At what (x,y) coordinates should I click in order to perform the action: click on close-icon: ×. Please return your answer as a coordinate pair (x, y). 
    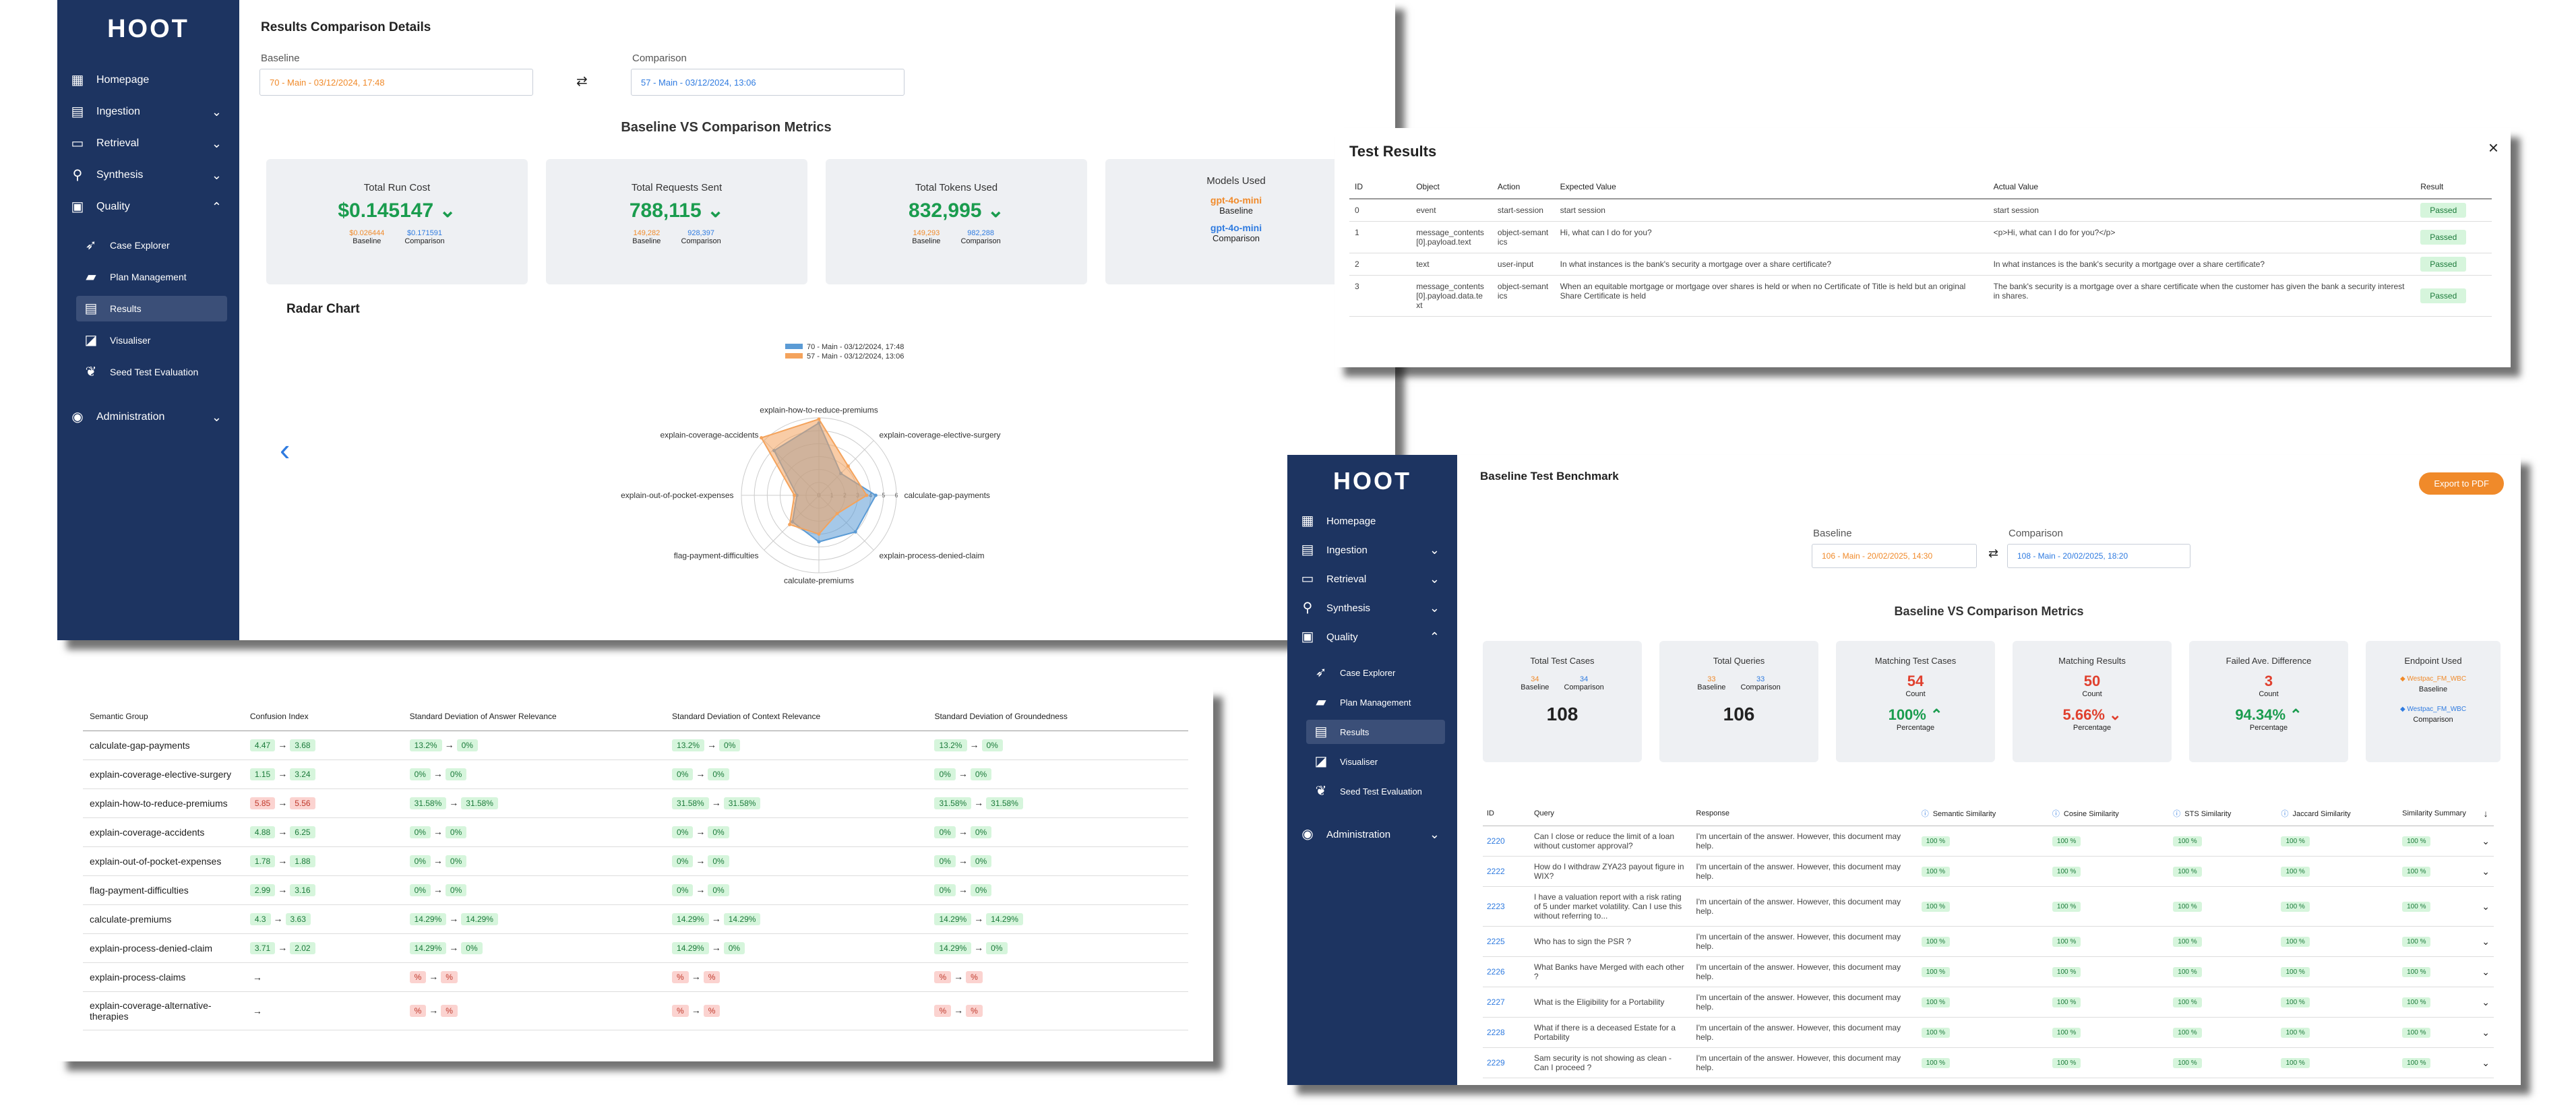
    Looking at the image, I should click on (2493, 147).